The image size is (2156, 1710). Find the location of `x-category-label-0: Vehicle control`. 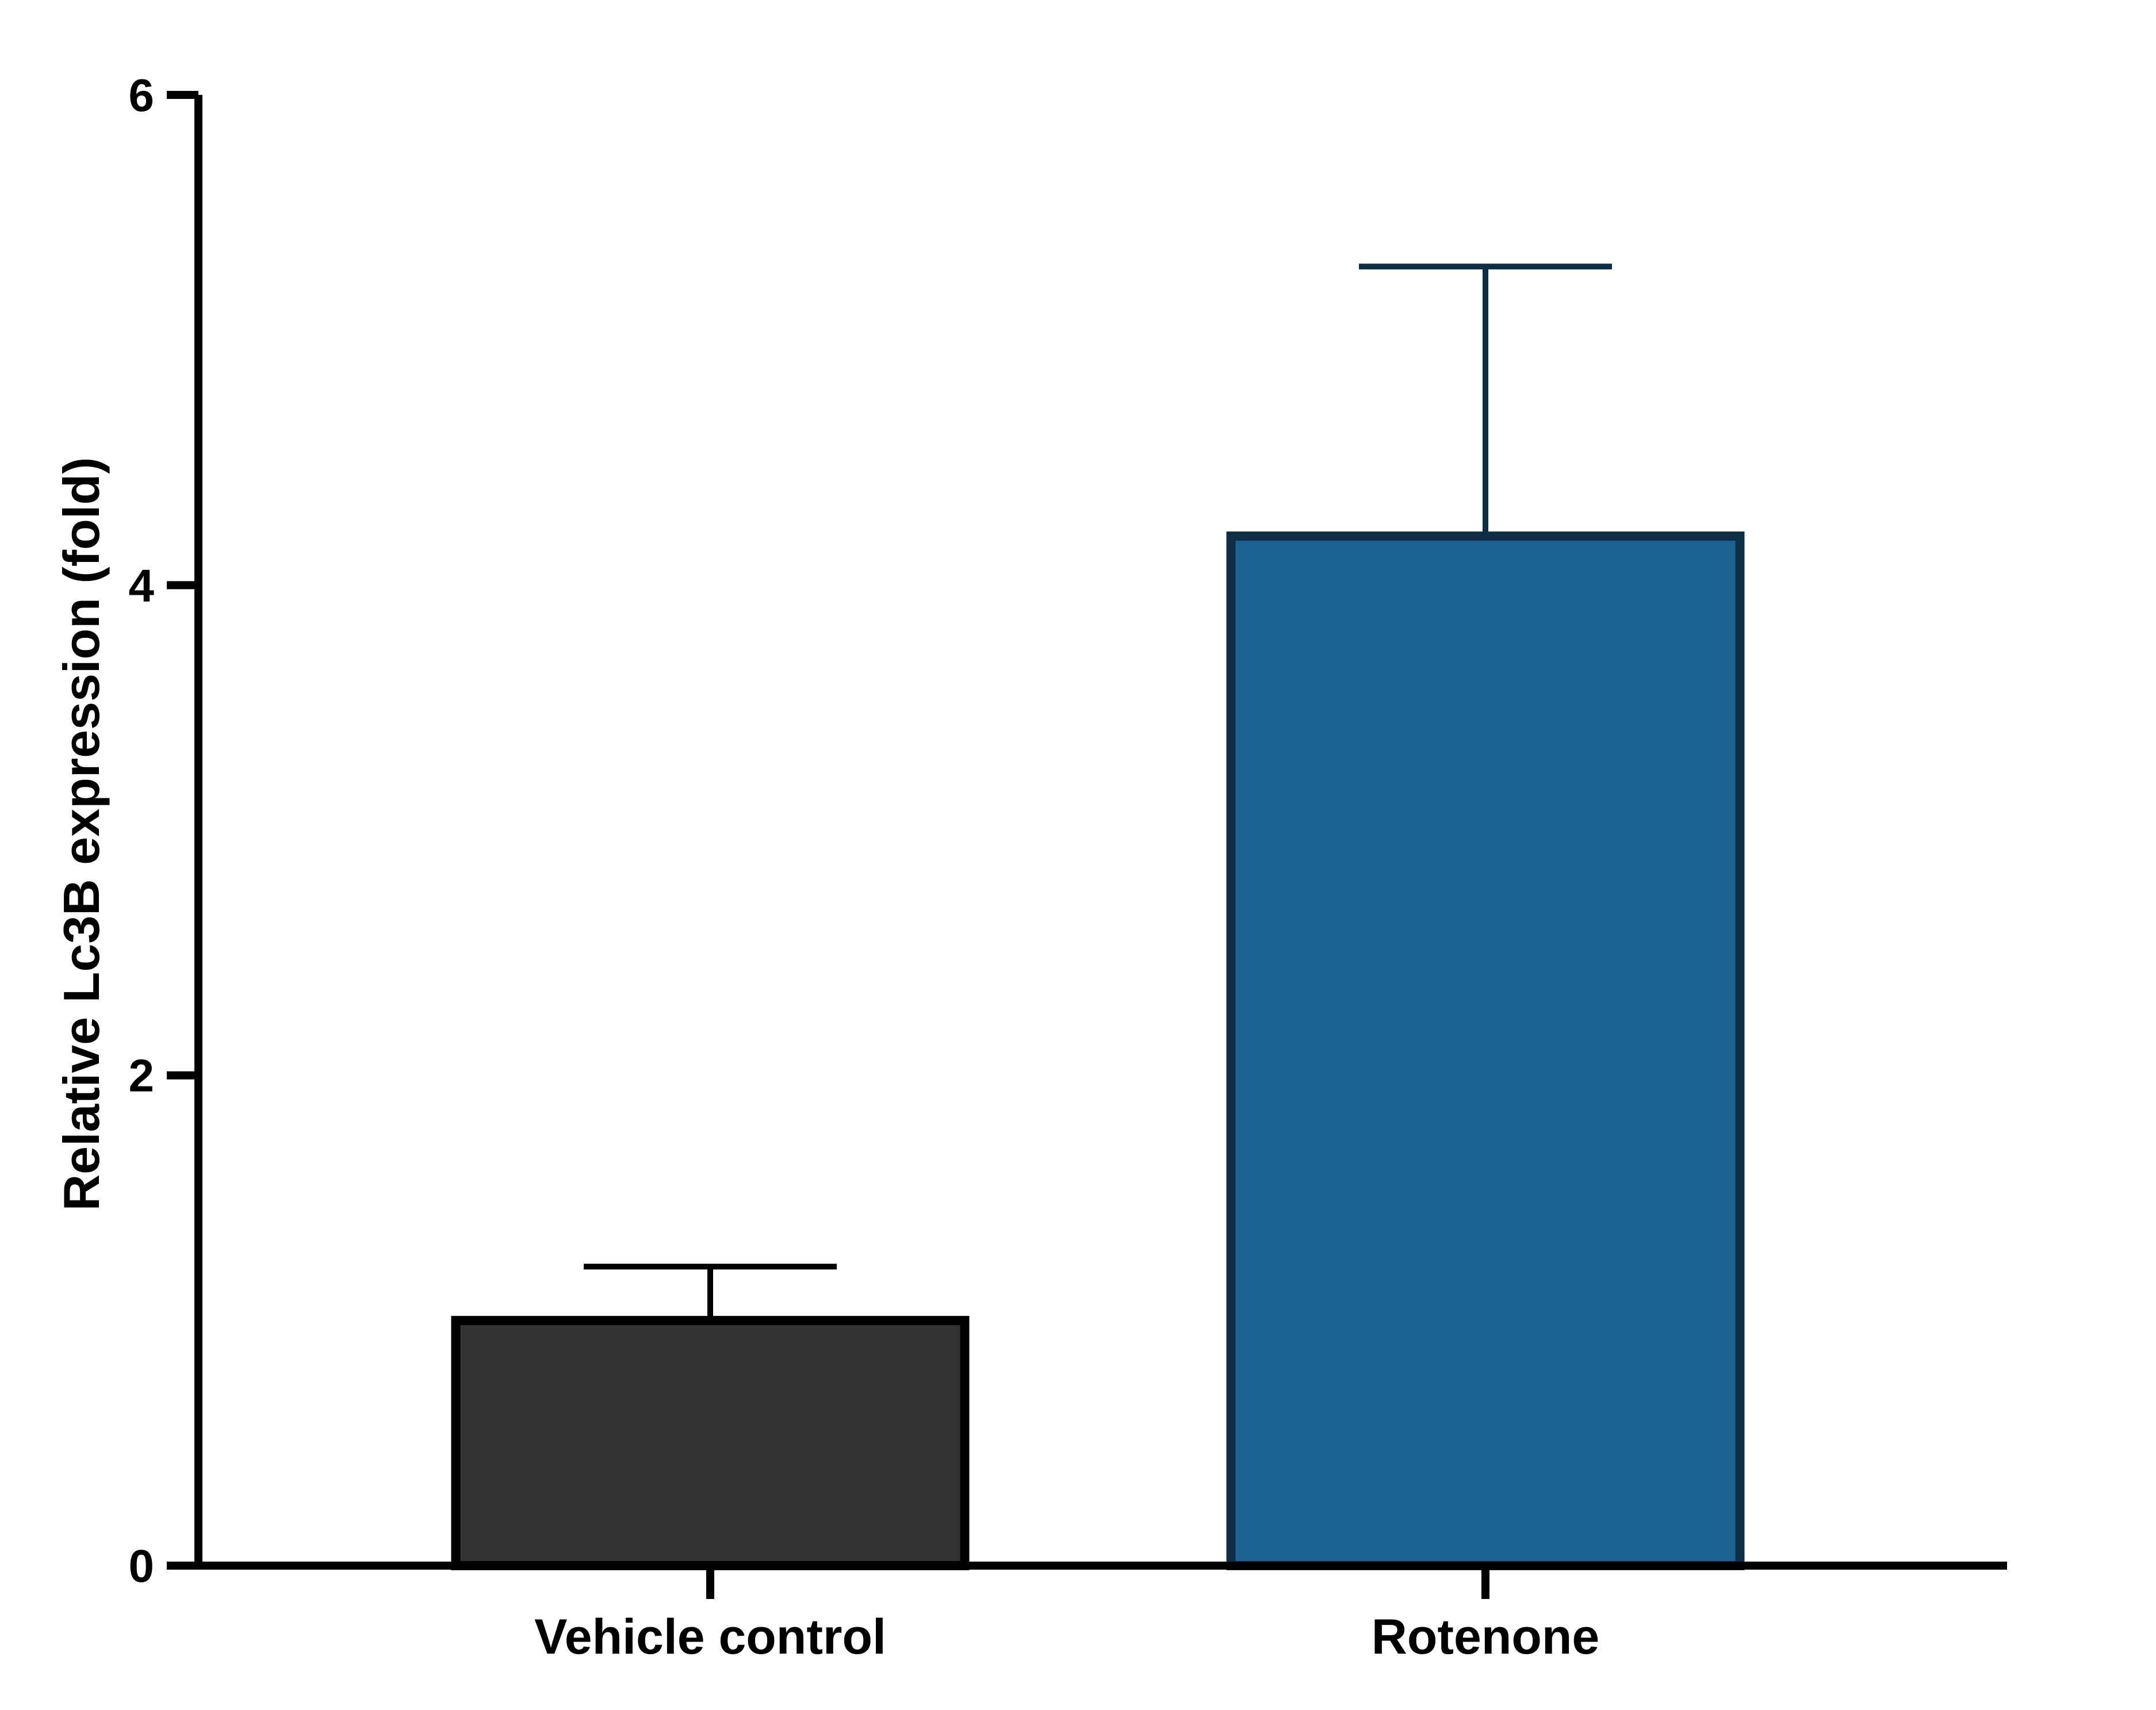

x-category-label-0: Vehicle control is located at coordinates (710, 1637).